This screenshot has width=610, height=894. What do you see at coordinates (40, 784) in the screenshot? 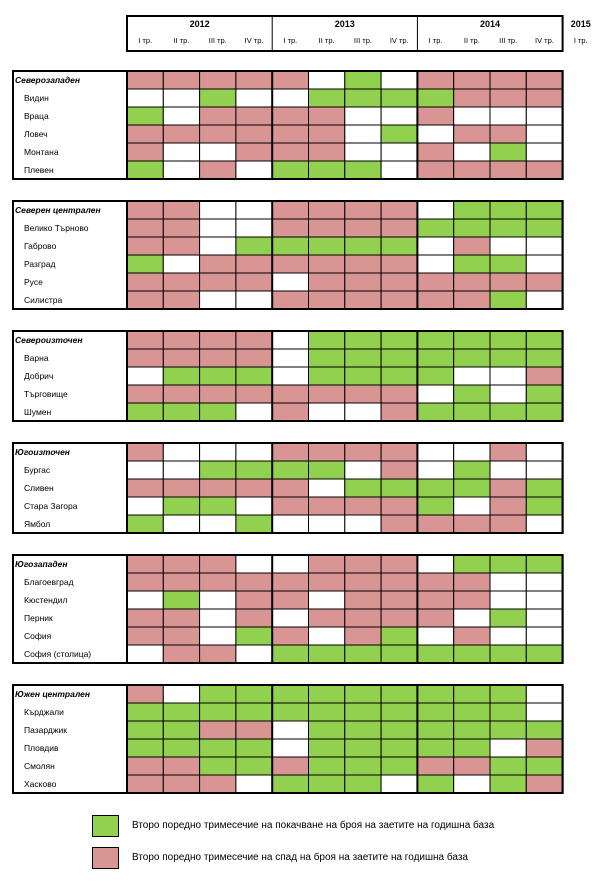
I see `district-label: Хасково` at bounding box center [40, 784].